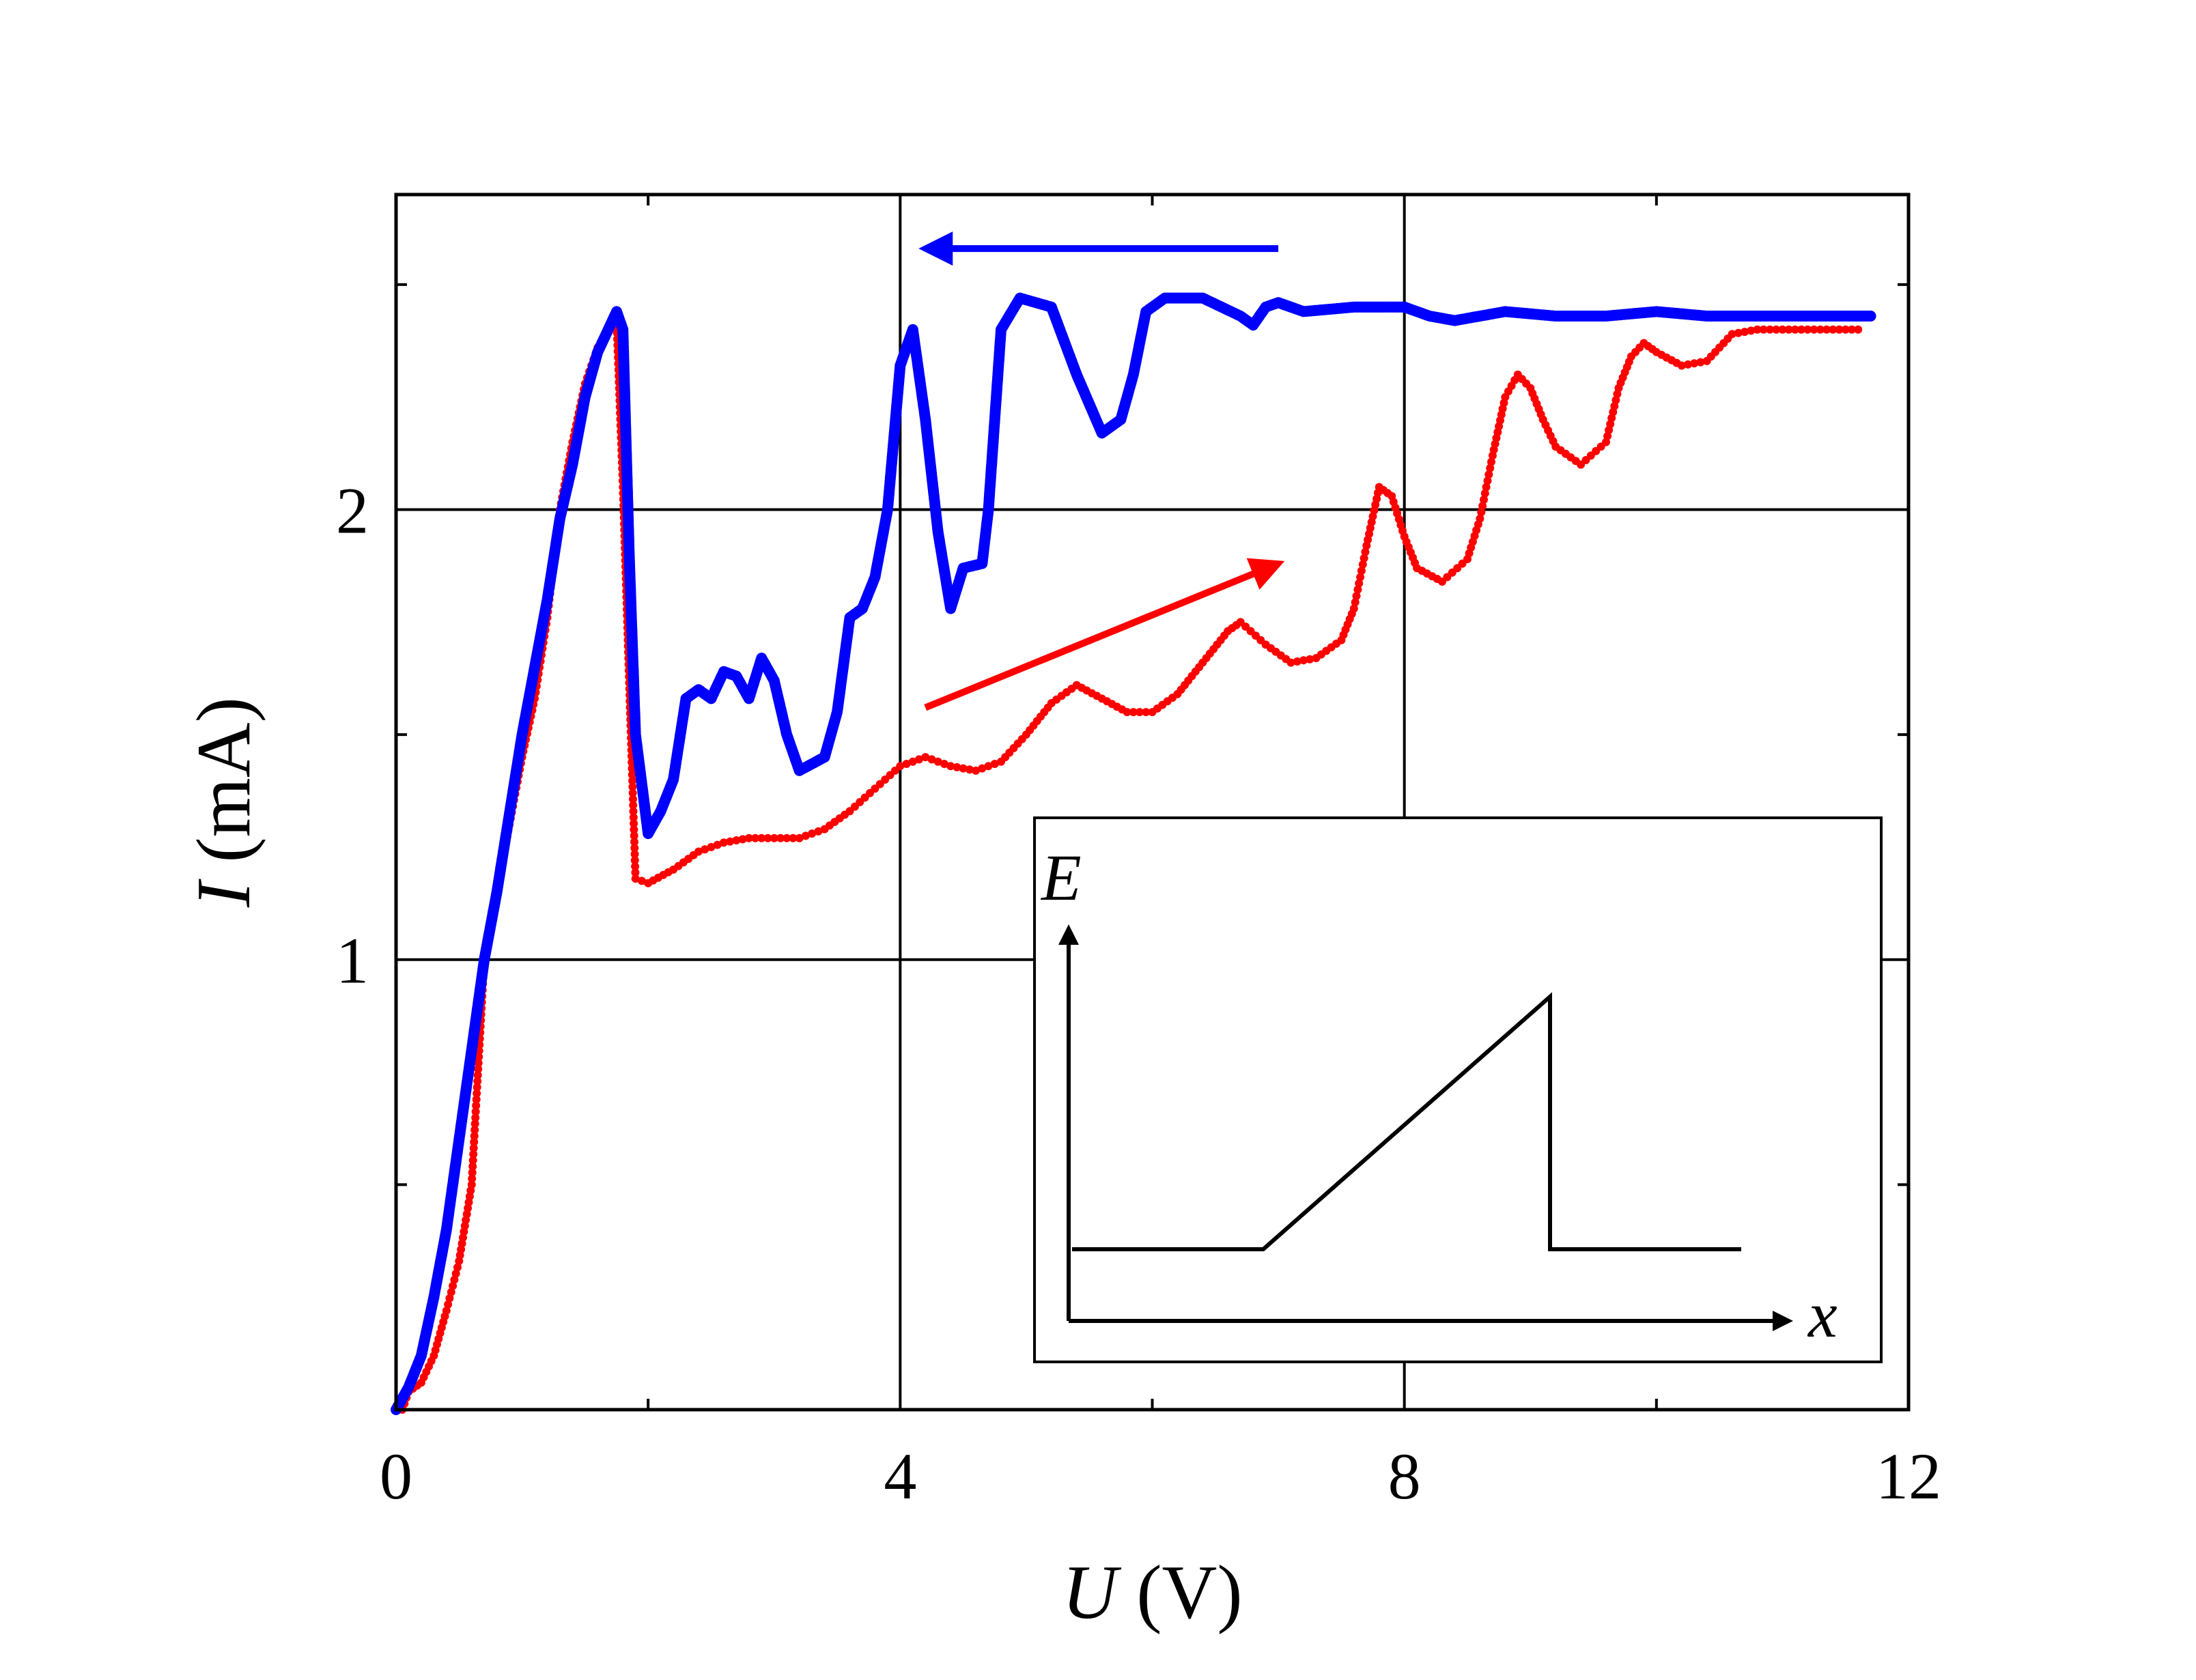 This screenshot has width=2196, height=1680. I want to click on inset-energy-profile, so click(1407, 1121).